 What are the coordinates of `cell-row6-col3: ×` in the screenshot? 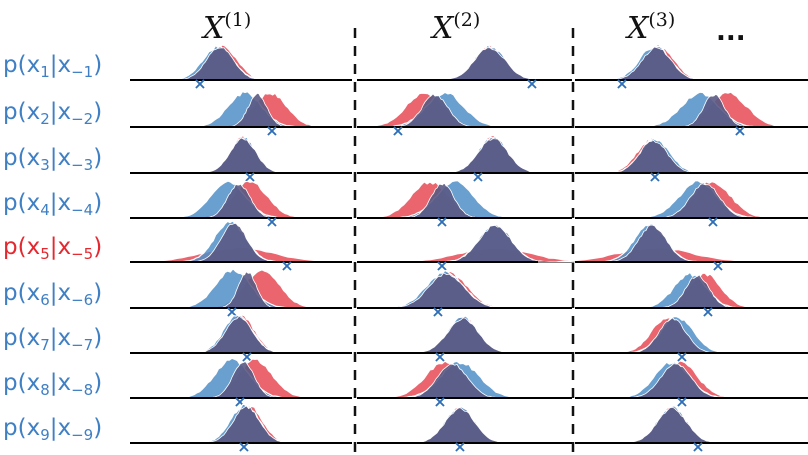 It's located at (691, 296).